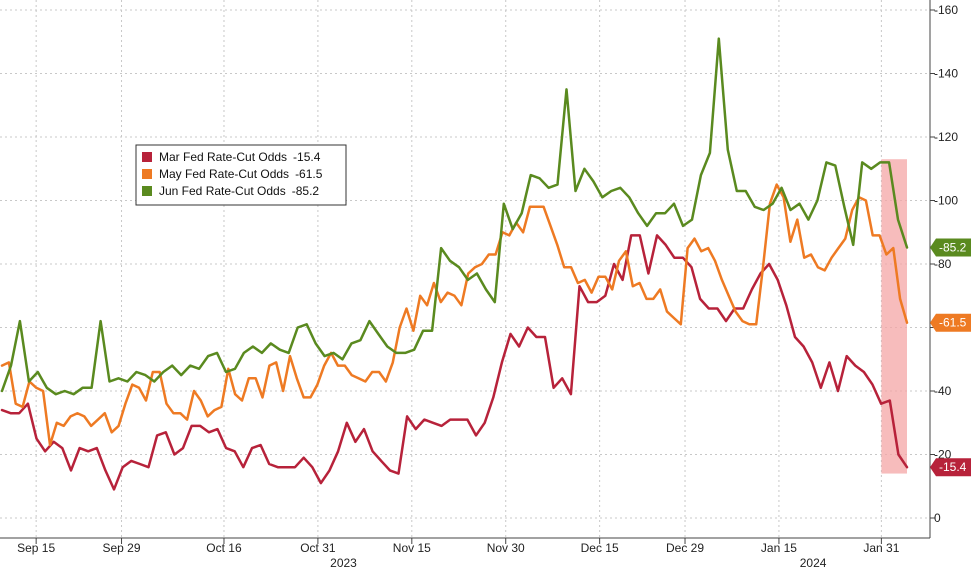 Image resolution: width=971 pixels, height=569 pixels. What do you see at coordinates (147, 174) in the screenshot?
I see `legend-swatch-may` at bounding box center [147, 174].